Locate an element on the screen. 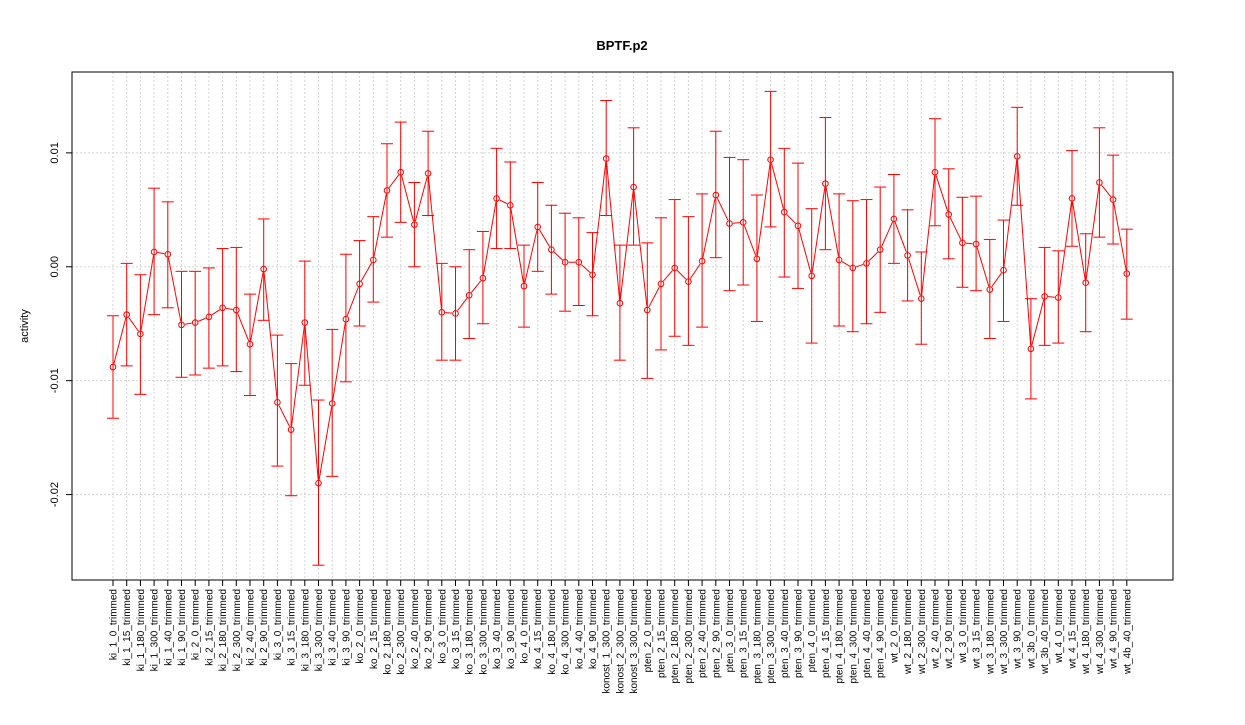 This screenshot has height=725, width=1245. x-tick-label: ki_3_0_trimmed is located at coordinates (278, 624).